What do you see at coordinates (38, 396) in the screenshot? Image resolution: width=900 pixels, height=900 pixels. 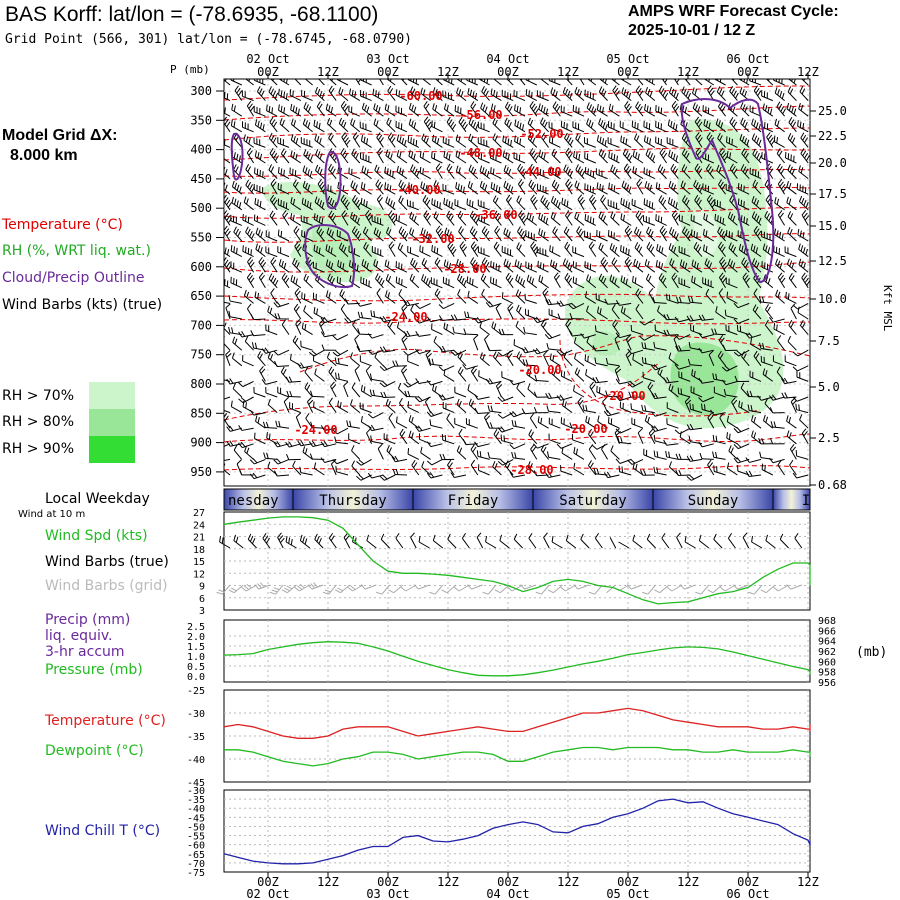 I see `rh-key-70-label: RH > 70%` at bounding box center [38, 396].